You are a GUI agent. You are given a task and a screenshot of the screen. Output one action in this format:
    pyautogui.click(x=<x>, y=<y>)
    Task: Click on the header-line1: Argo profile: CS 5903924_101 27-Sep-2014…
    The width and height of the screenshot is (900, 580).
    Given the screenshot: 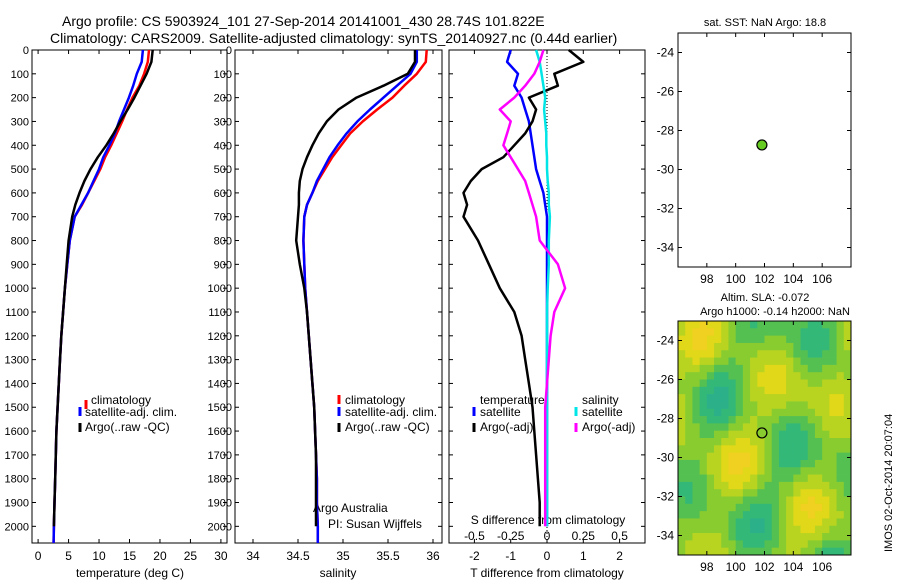 What is the action you would take?
    pyautogui.click(x=303, y=21)
    